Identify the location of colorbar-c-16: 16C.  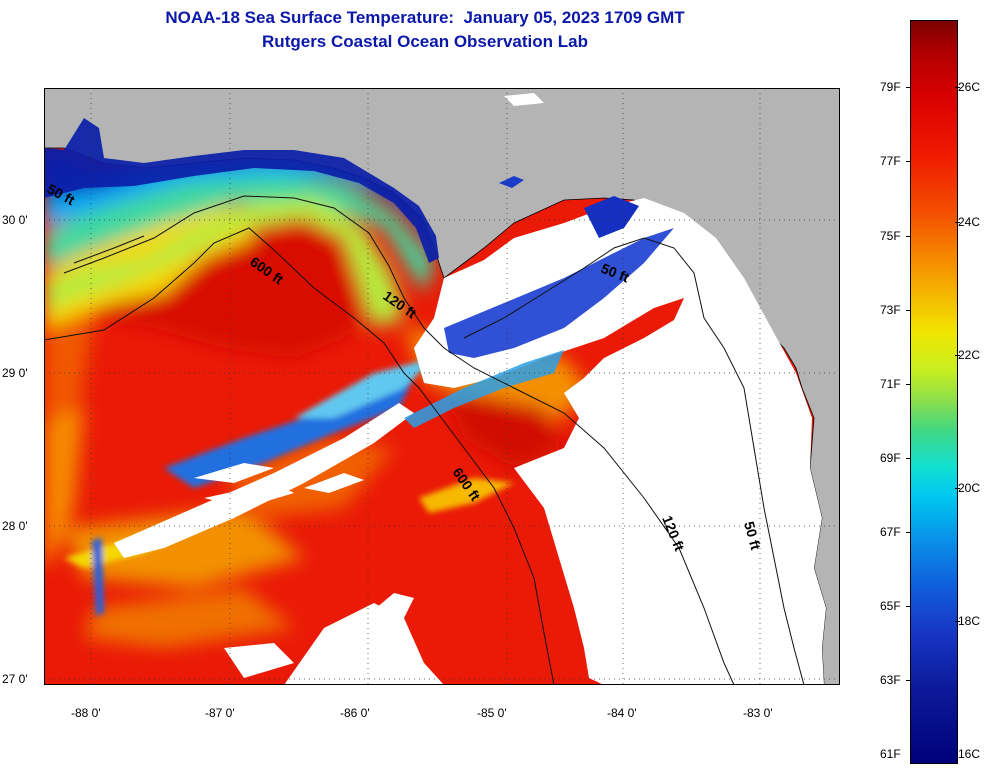
(969, 754).